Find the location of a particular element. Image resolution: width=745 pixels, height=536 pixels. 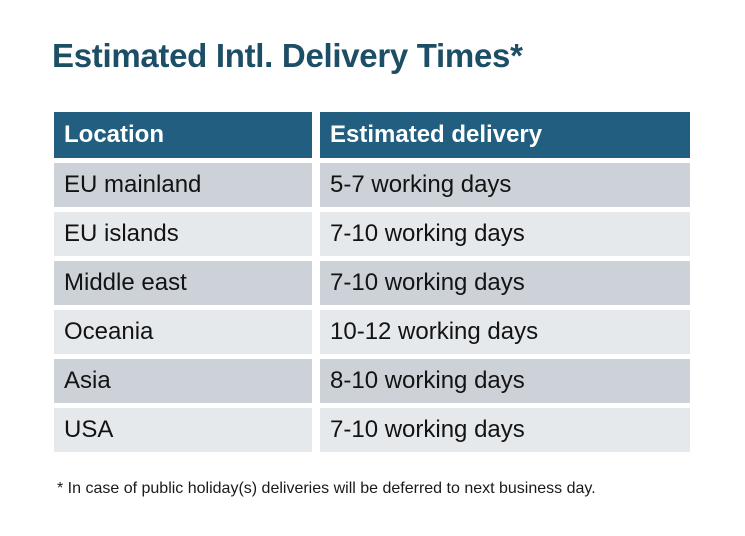

cell-location-asia: Asia is located at coordinates (183, 381).